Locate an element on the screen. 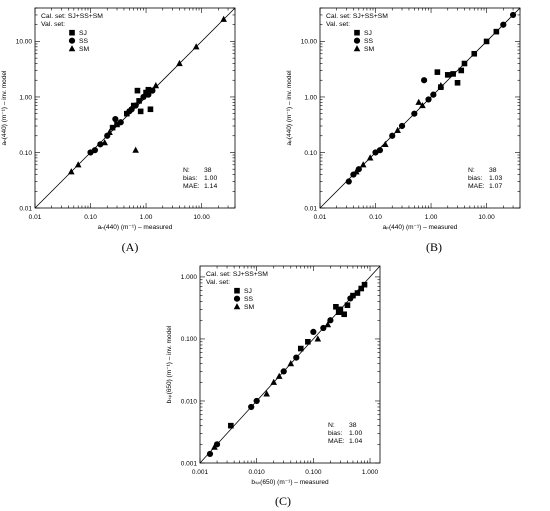  x-axis-label: aₙ(440) (m⁻¹) – measured is located at coordinates (135, 227).